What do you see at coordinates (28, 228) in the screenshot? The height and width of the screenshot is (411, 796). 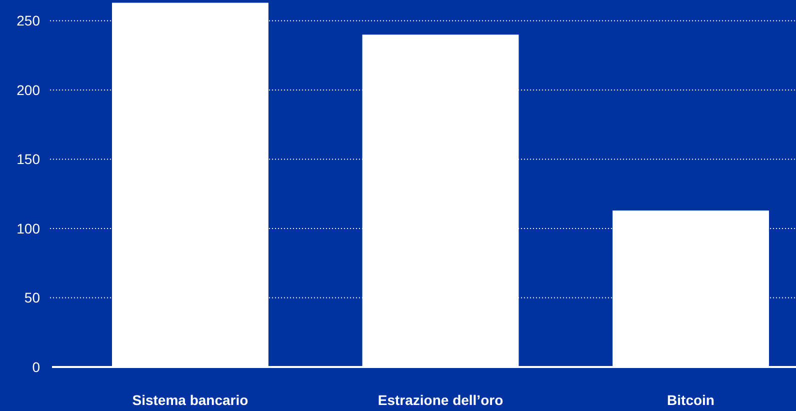 I see `y-tick-label: 100` at bounding box center [28, 228].